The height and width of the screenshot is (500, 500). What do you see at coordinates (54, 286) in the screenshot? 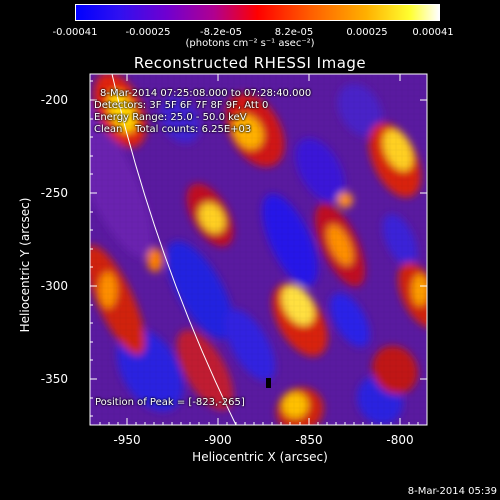
I see `y-tick-label: -300` at bounding box center [54, 286].